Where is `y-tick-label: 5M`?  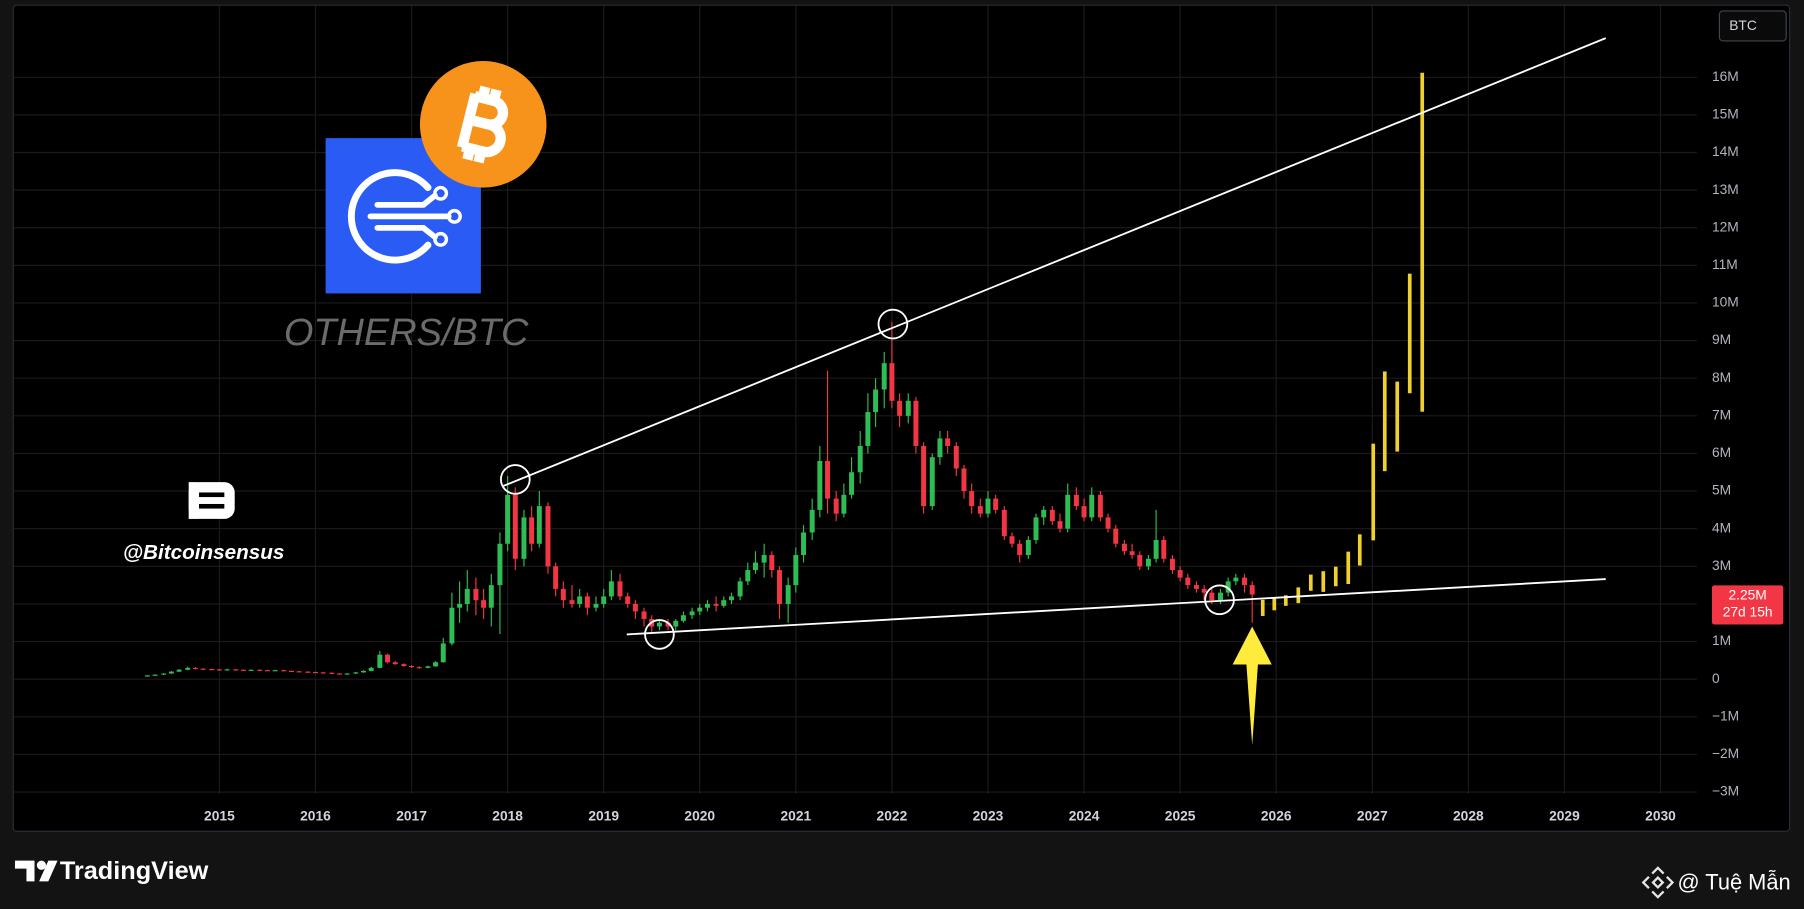 y-tick-label: 5M is located at coordinates (1721, 490).